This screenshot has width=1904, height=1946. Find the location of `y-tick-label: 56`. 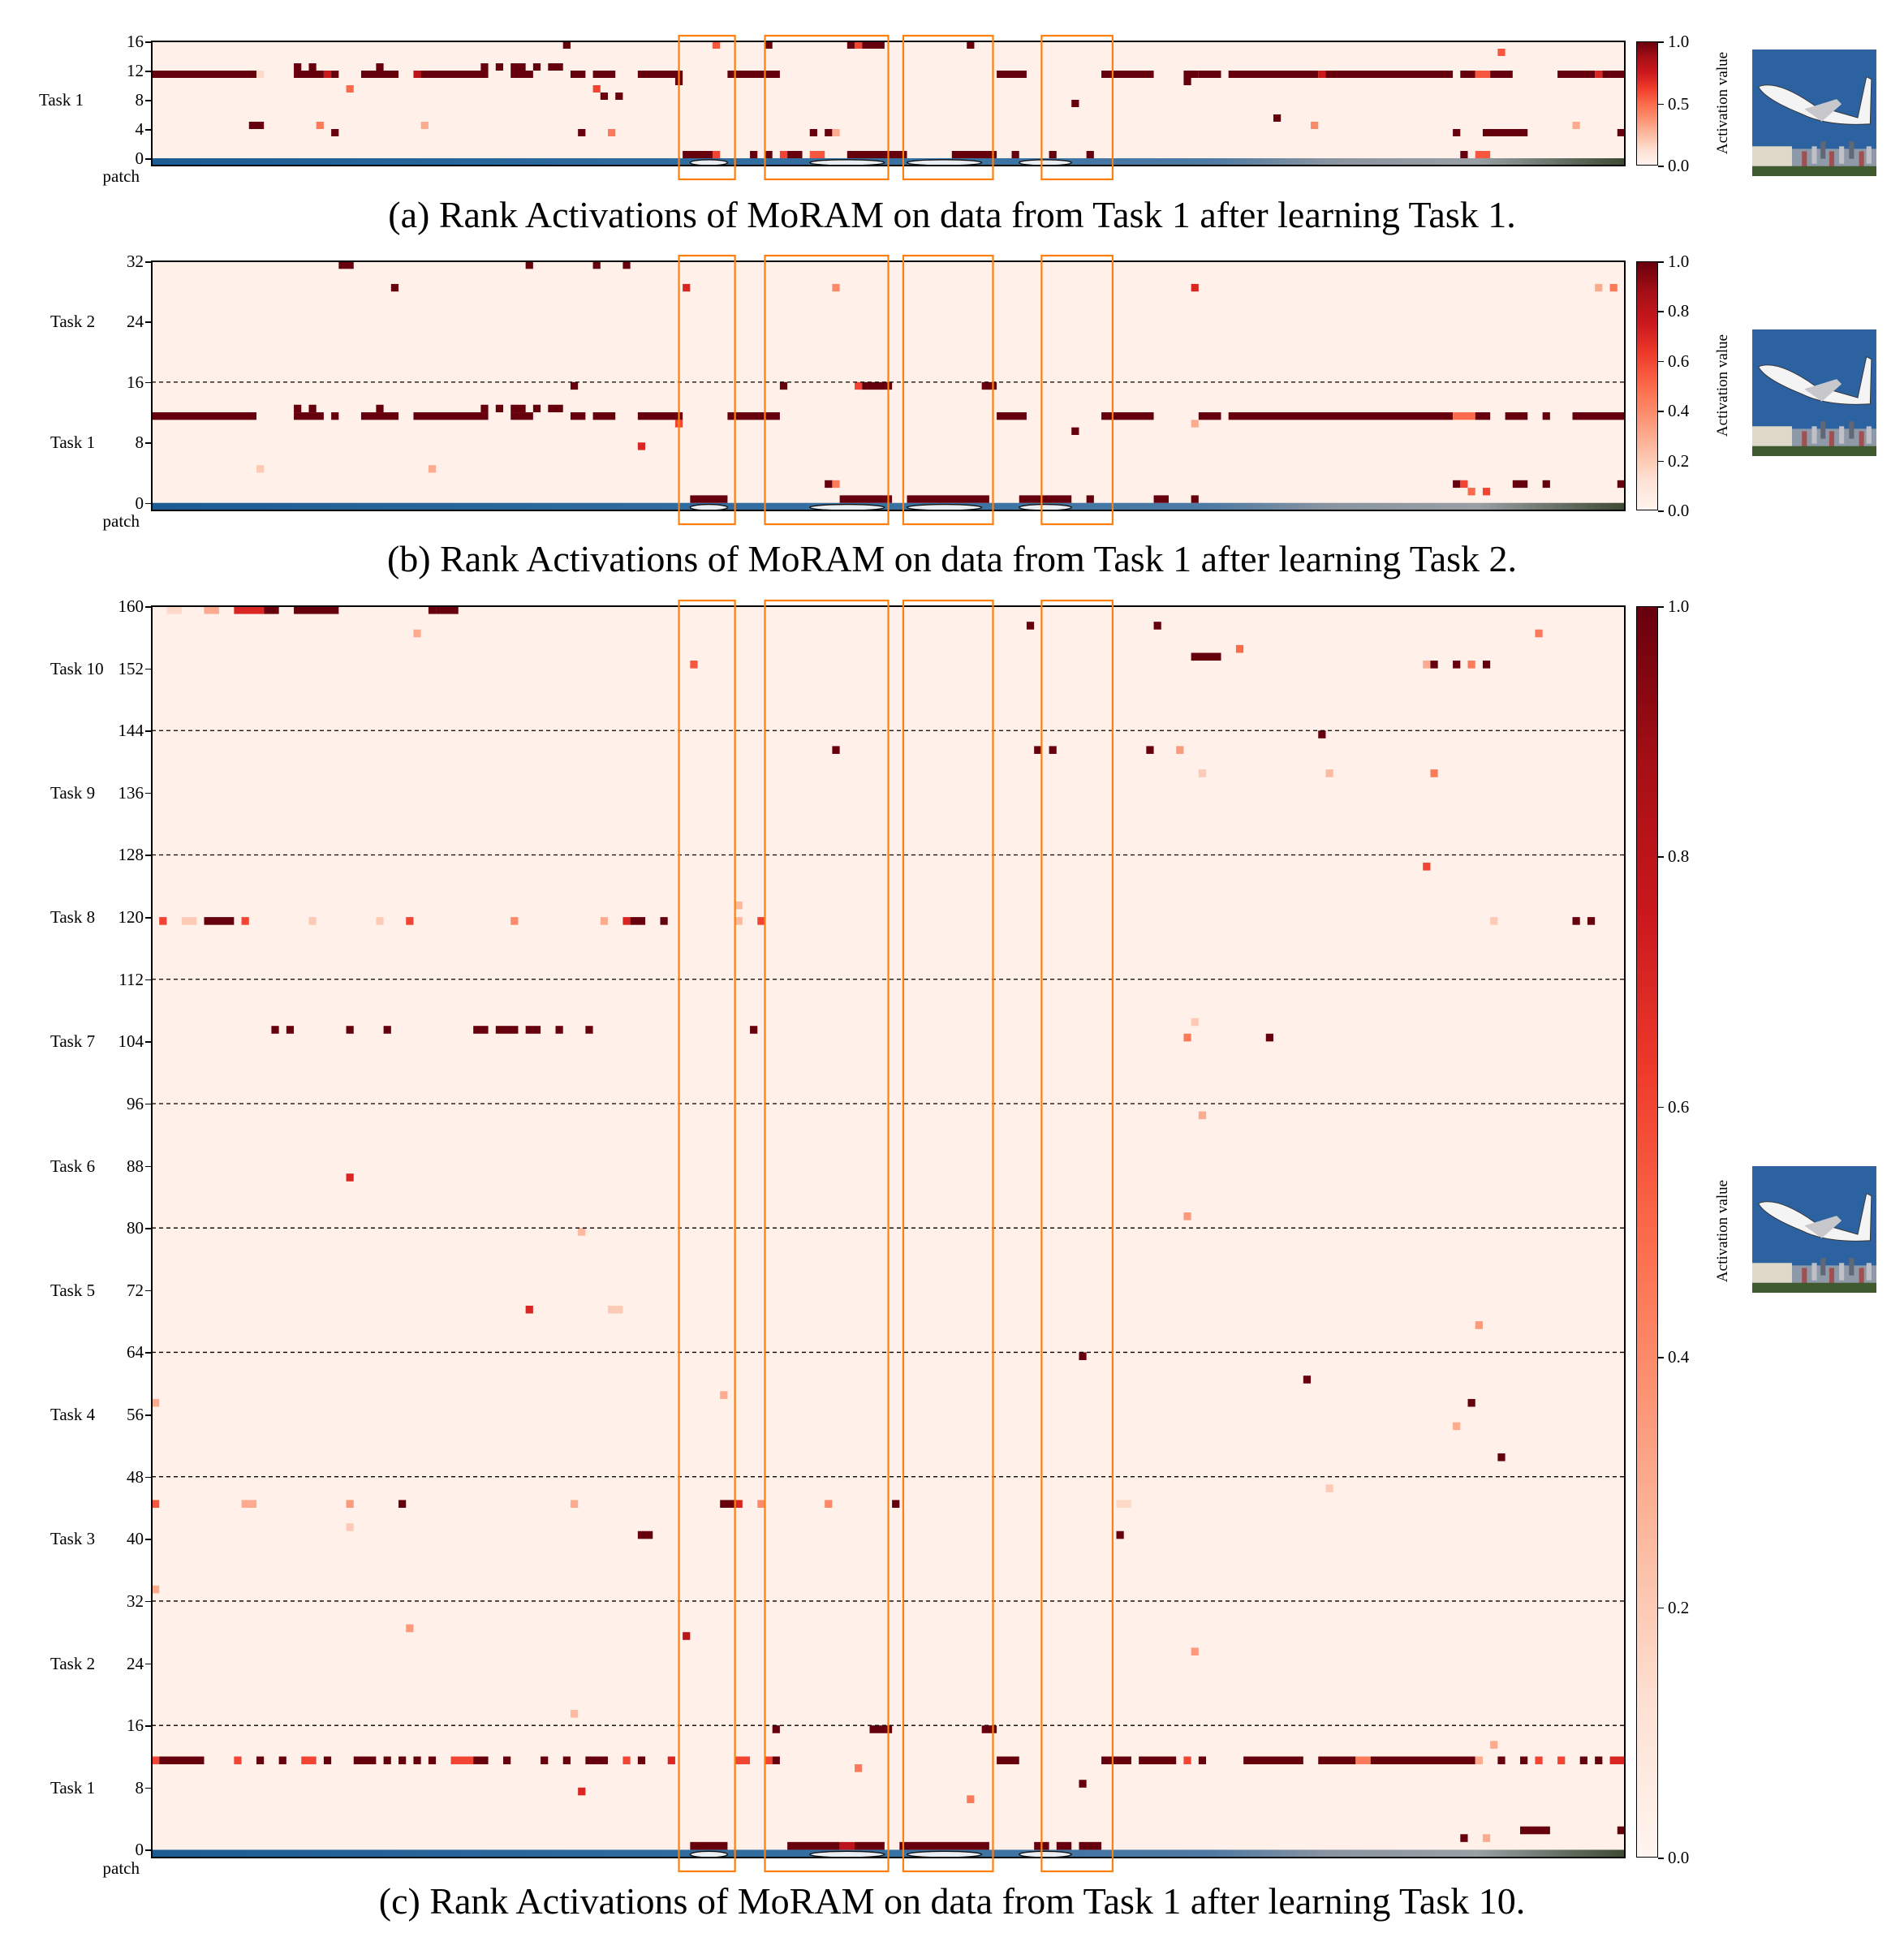

y-tick-label: 56 is located at coordinates (135, 1415).